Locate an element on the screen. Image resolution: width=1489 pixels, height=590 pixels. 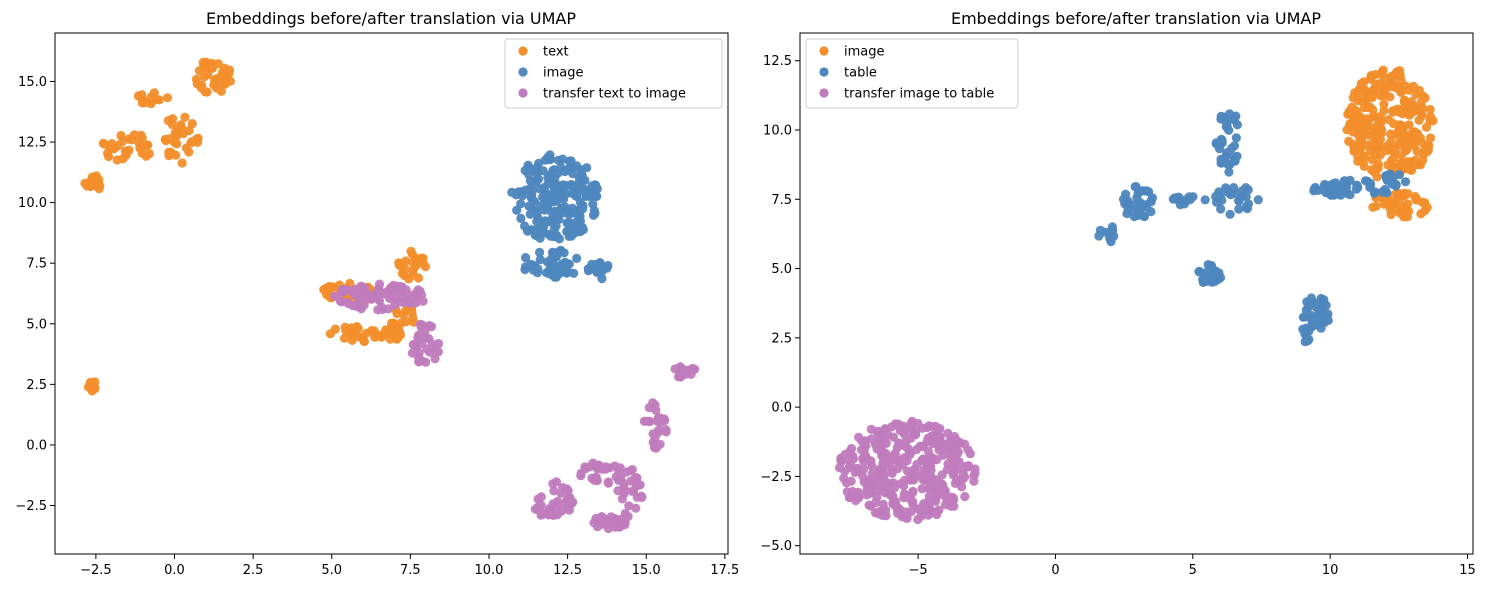
right-series-transfer-image-to-table is located at coordinates (907, 470).